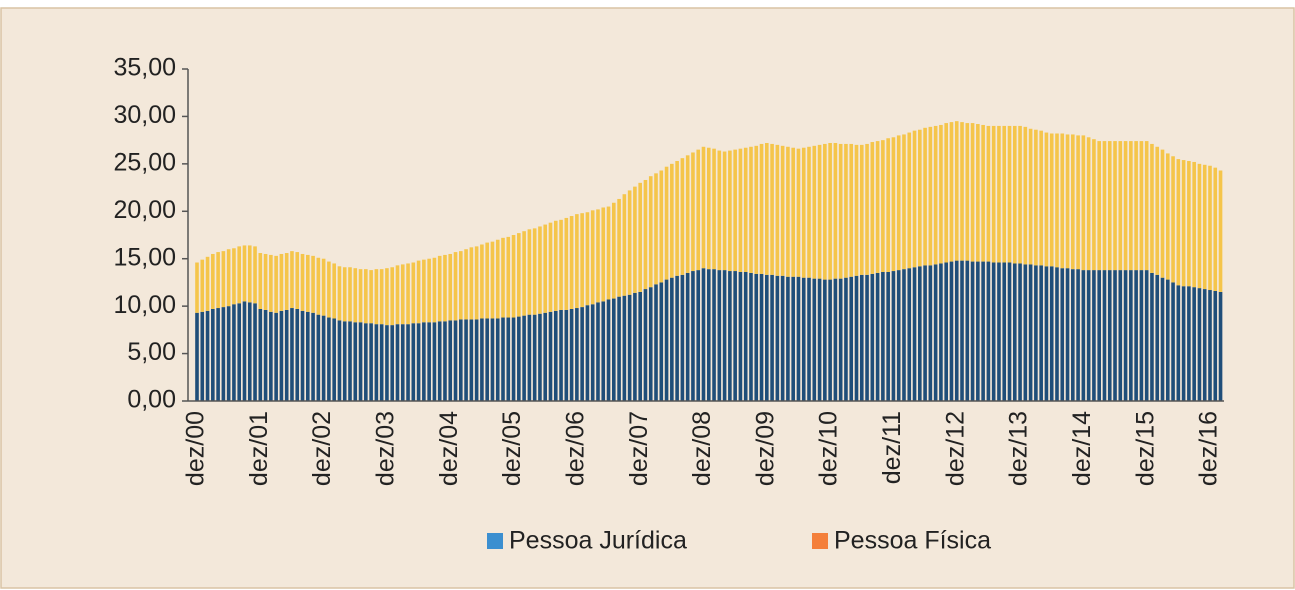 The height and width of the screenshot is (590, 1295). What do you see at coordinates (151, 352) in the screenshot?
I see `y-tick-label: 5,00` at bounding box center [151, 352].